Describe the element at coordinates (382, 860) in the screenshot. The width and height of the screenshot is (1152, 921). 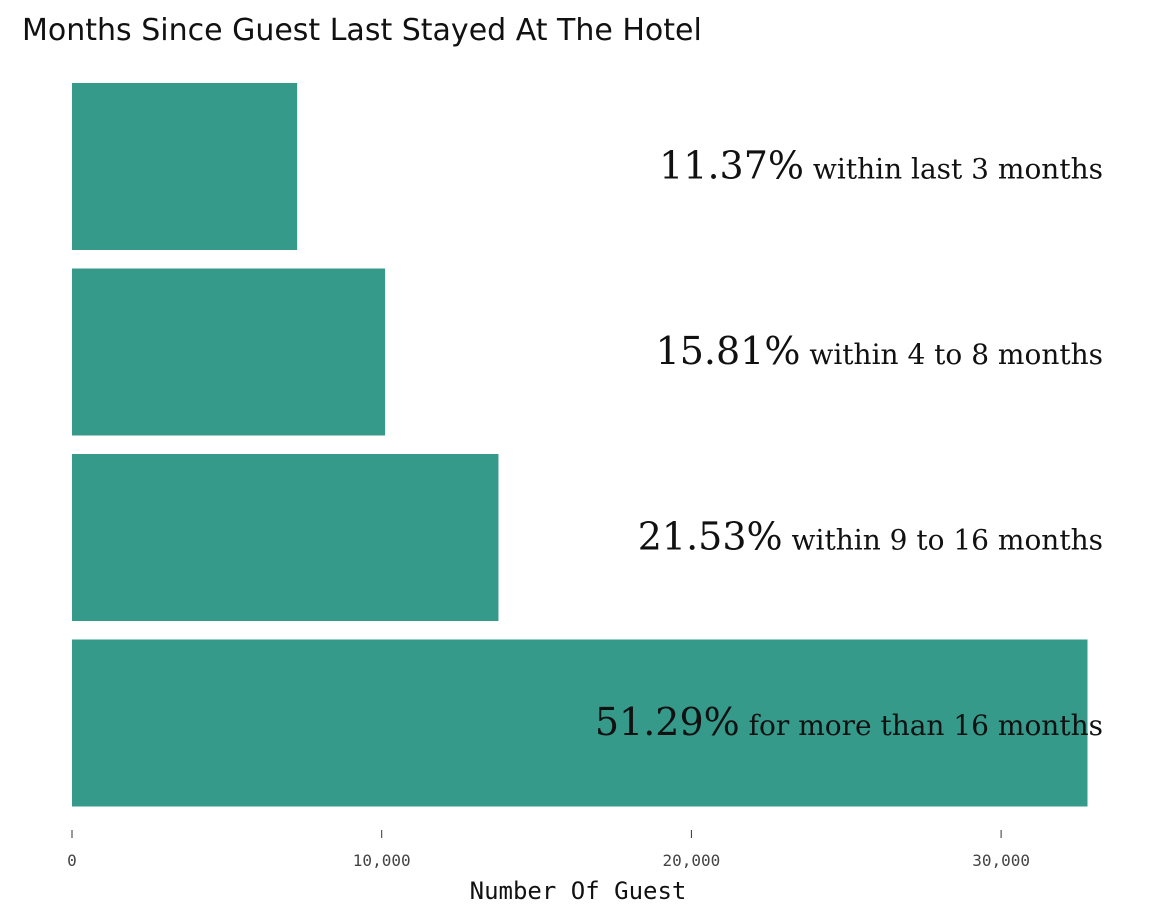
I see `x-tick-label: 10,000` at that location.